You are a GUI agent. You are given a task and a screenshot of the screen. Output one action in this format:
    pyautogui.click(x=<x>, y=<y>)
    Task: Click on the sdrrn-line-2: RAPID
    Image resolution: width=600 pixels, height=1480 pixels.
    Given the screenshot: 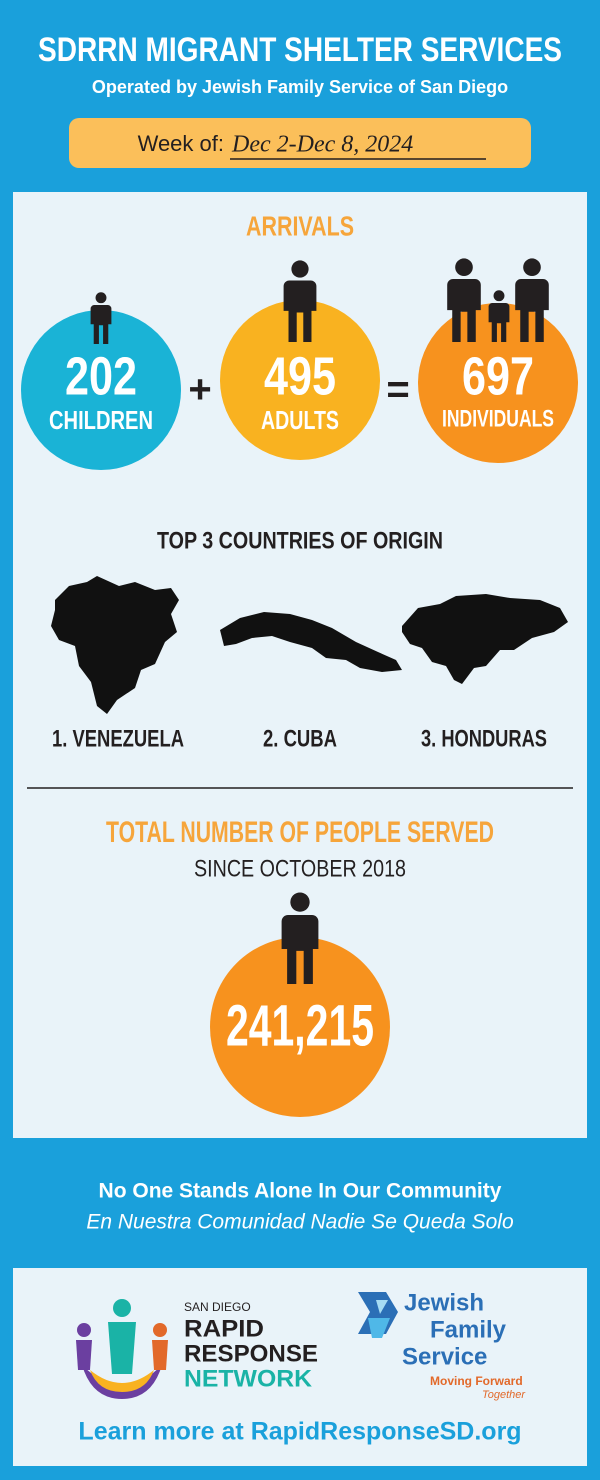 What is the action you would take?
    pyautogui.click(x=224, y=1328)
    